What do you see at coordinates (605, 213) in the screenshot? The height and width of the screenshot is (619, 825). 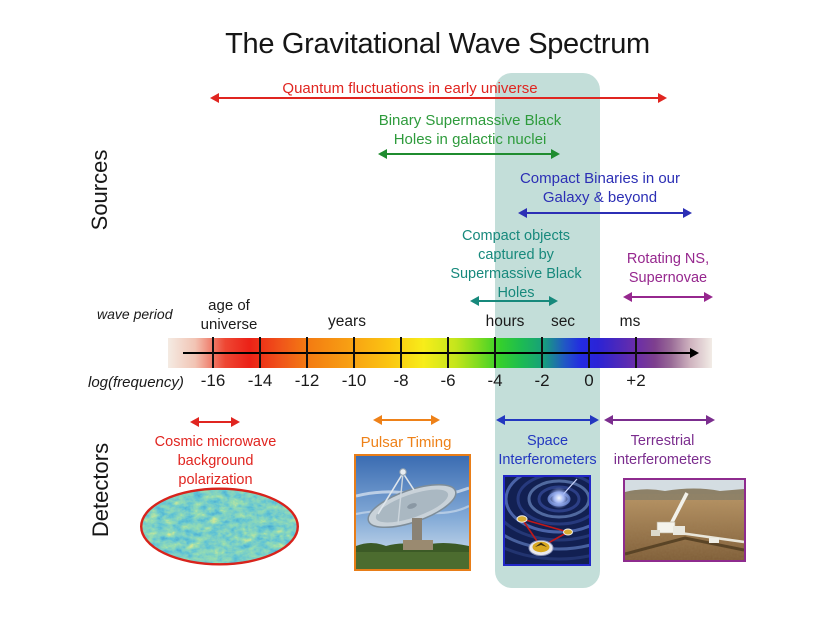 I see `compact-binaries-range-arrow` at bounding box center [605, 213].